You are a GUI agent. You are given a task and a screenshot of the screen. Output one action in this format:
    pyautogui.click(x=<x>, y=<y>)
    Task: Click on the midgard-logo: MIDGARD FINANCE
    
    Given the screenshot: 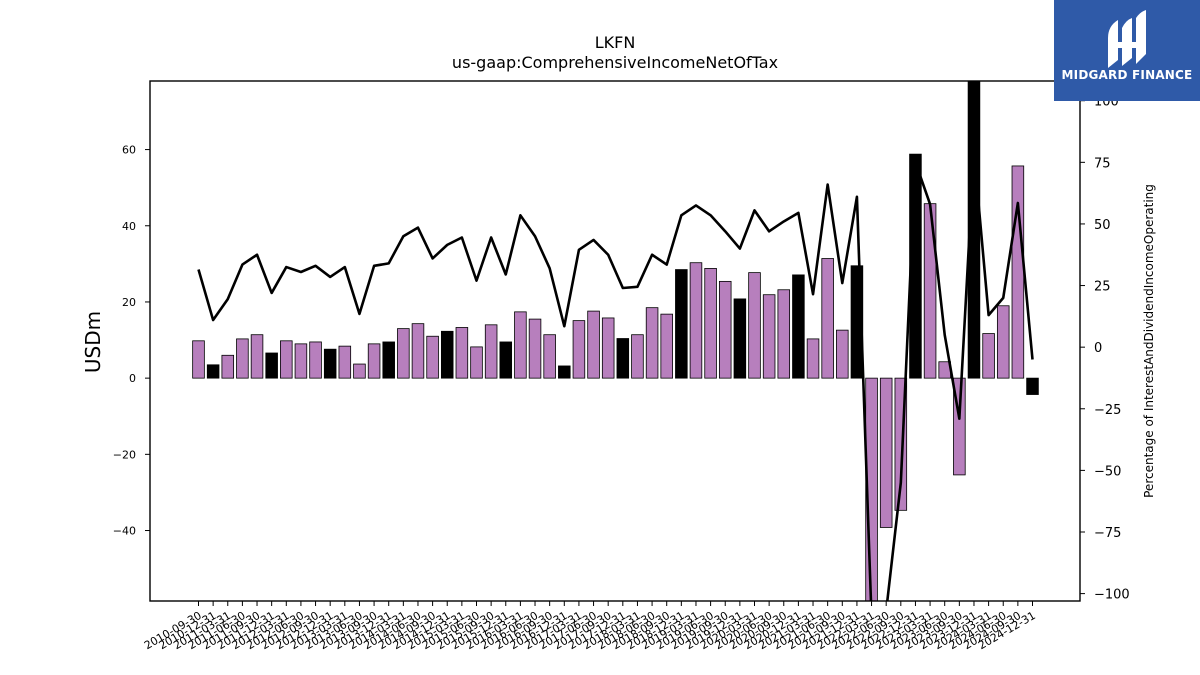 What is the action you would take?
    pyautogui.click(x=1127, y=50)
    